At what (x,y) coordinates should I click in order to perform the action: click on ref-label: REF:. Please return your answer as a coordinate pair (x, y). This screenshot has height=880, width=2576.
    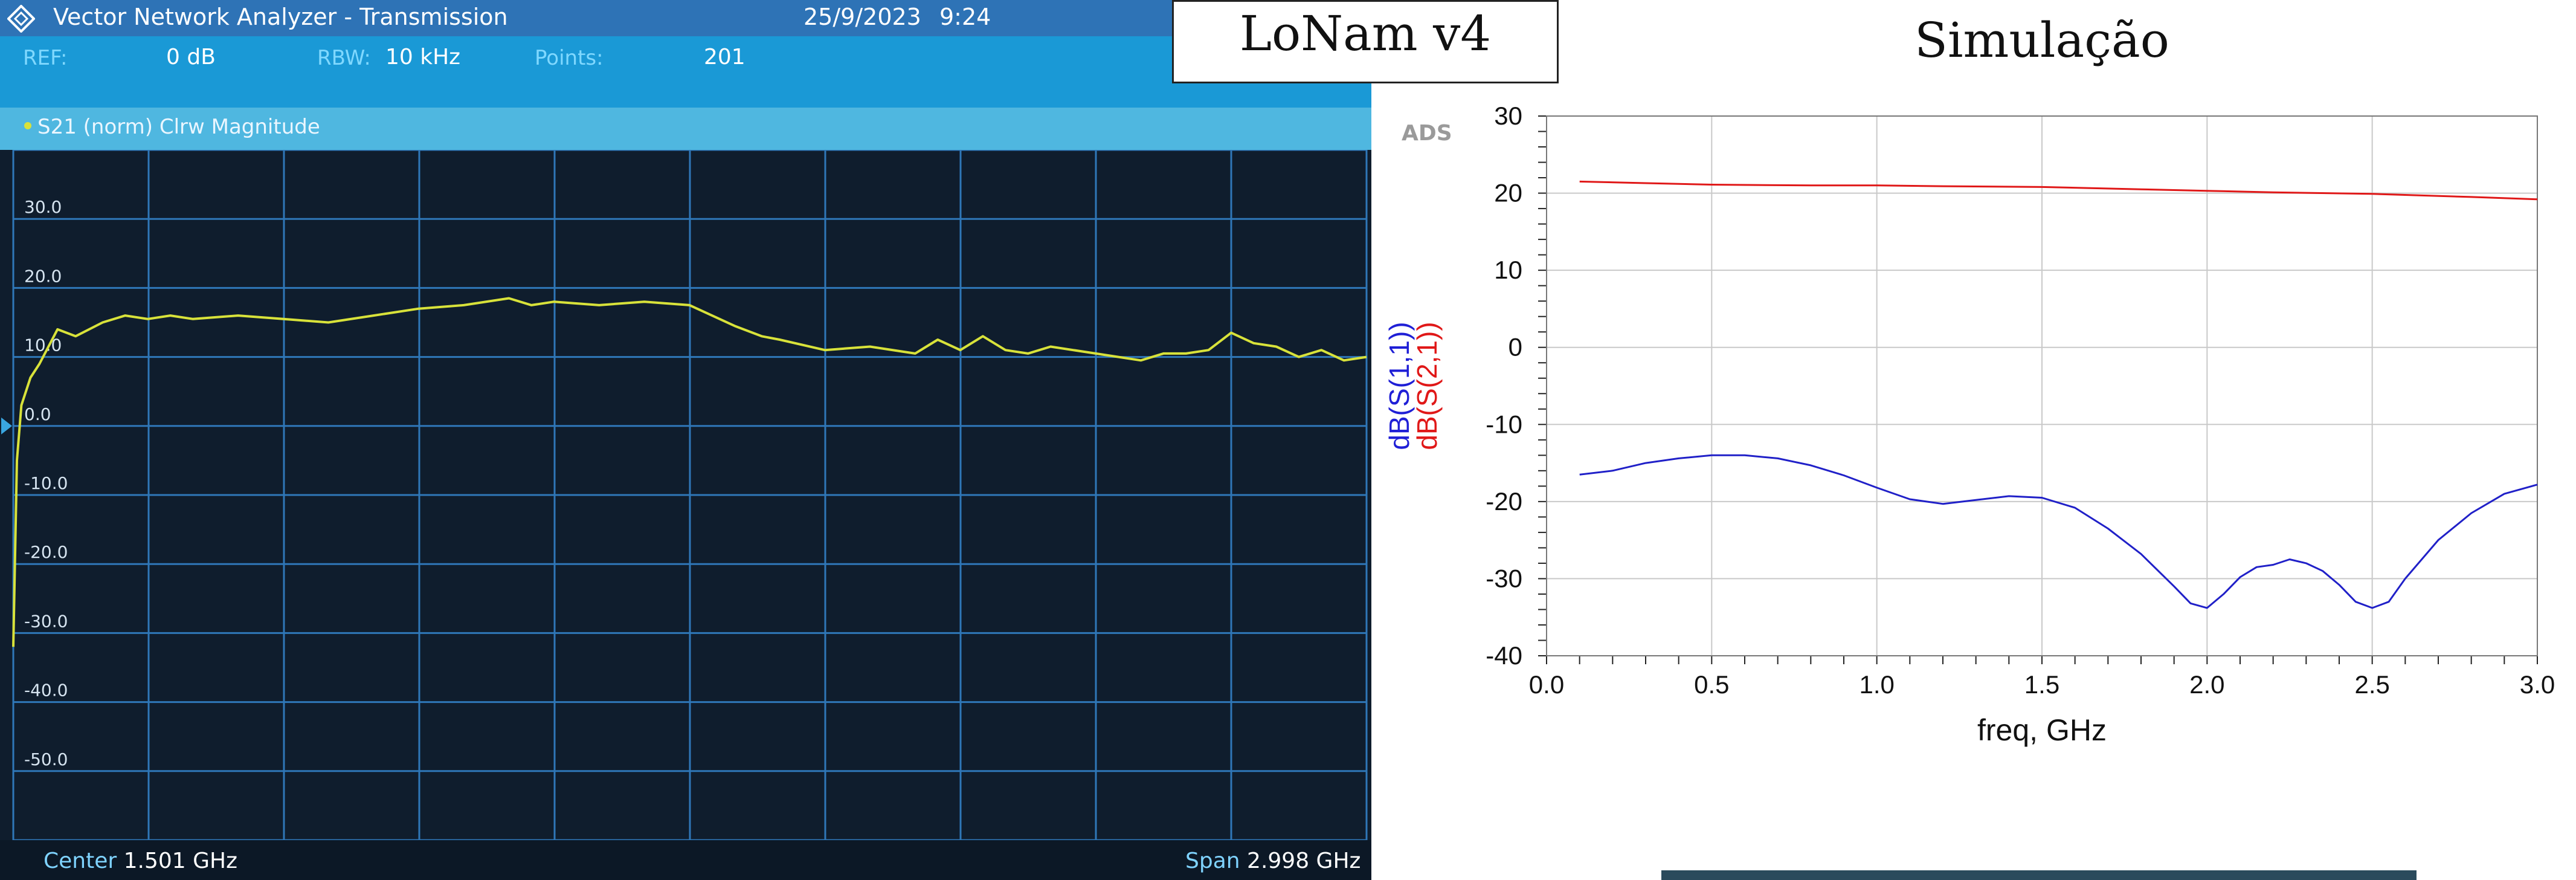
    Looking at the image, I should click on (45, 58).